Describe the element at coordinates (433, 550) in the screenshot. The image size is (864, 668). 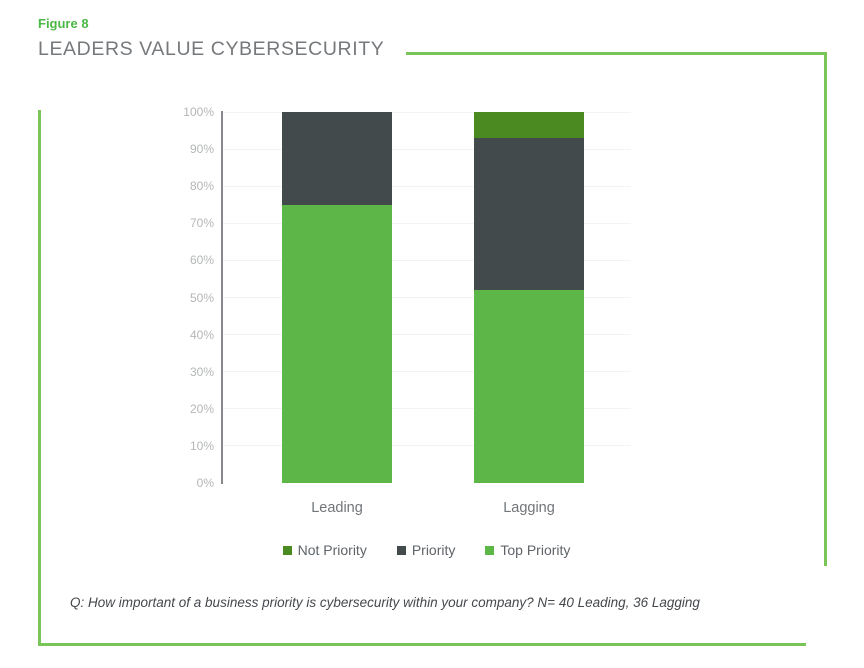
I see `legend-label: Priority` at that location.